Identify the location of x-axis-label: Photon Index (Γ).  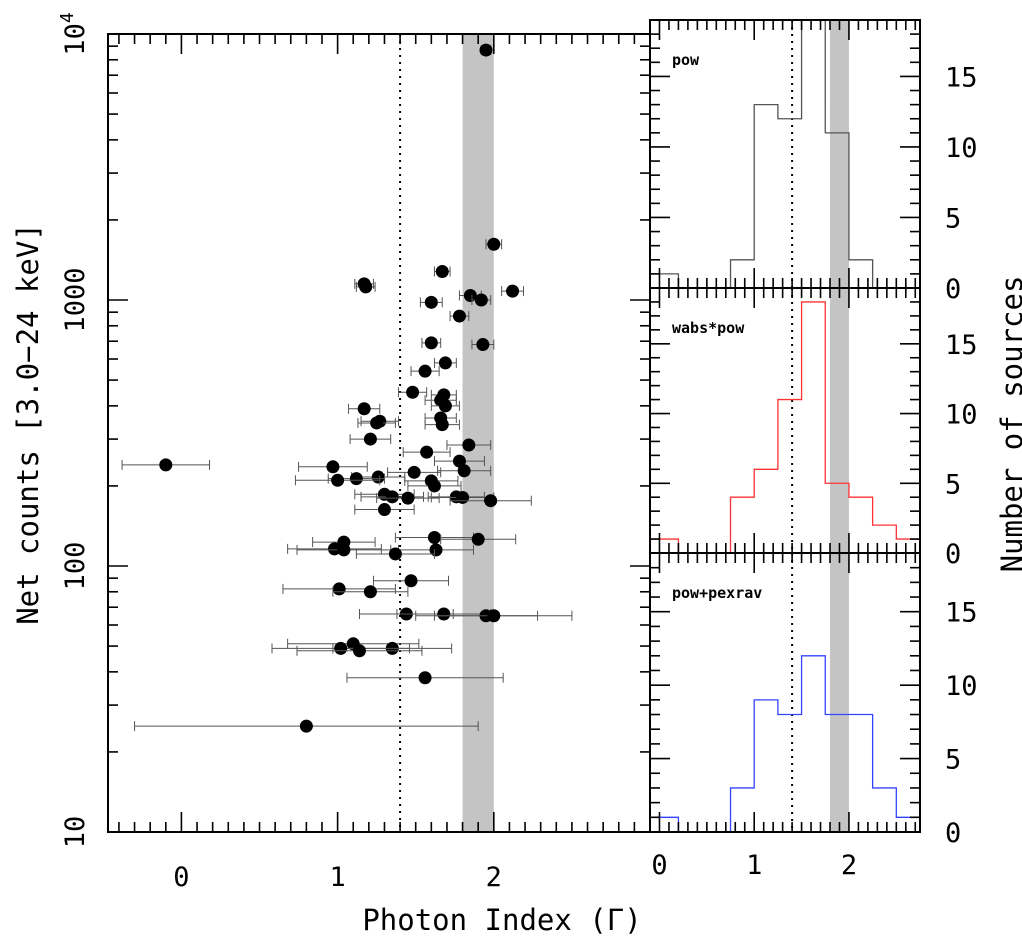
(501, 920).